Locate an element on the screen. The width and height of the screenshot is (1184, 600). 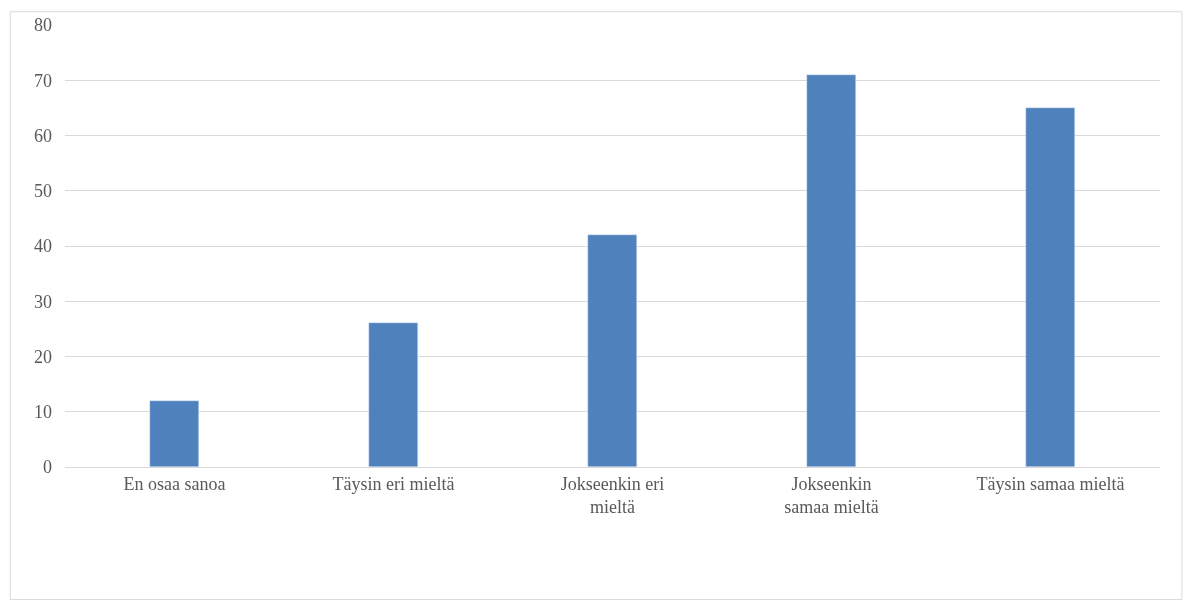
x-tick-label: En osaa sanoa is located at coordinates (174, 483).